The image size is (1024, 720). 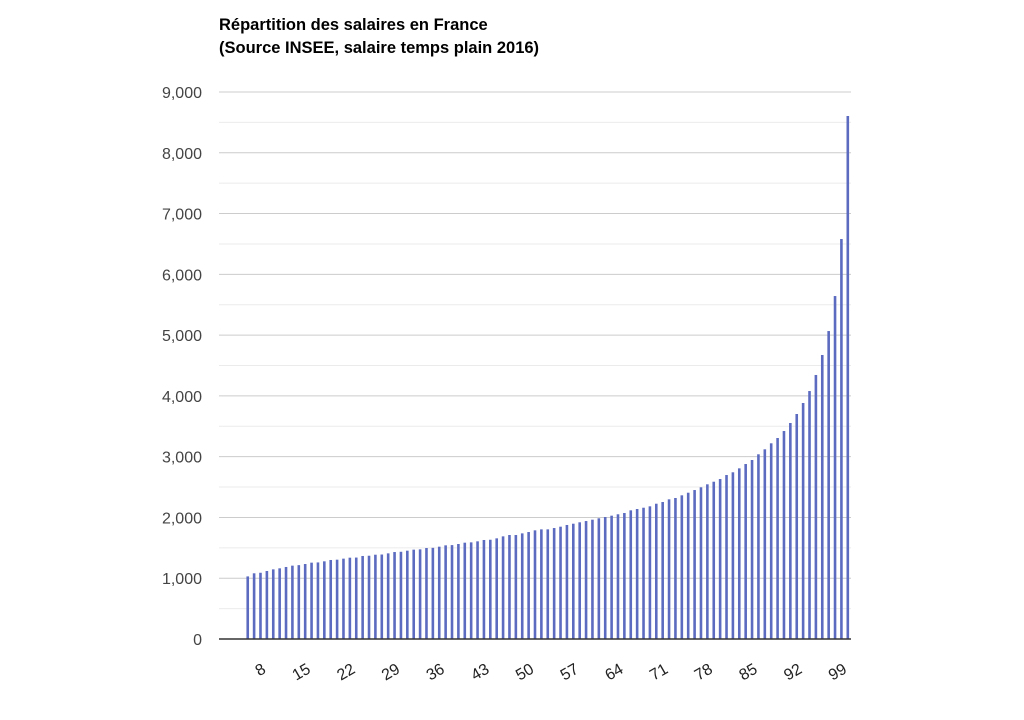 I want to click on x-tick-label: 50, so click(x=525, y=673).